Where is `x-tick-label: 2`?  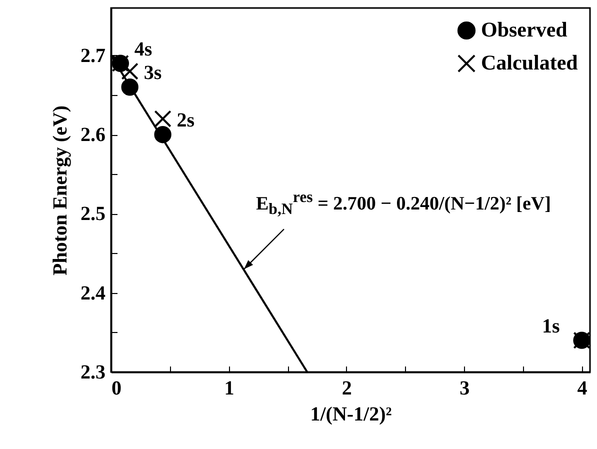 x-tick-label: 2 is located at coordinates (347, 389).